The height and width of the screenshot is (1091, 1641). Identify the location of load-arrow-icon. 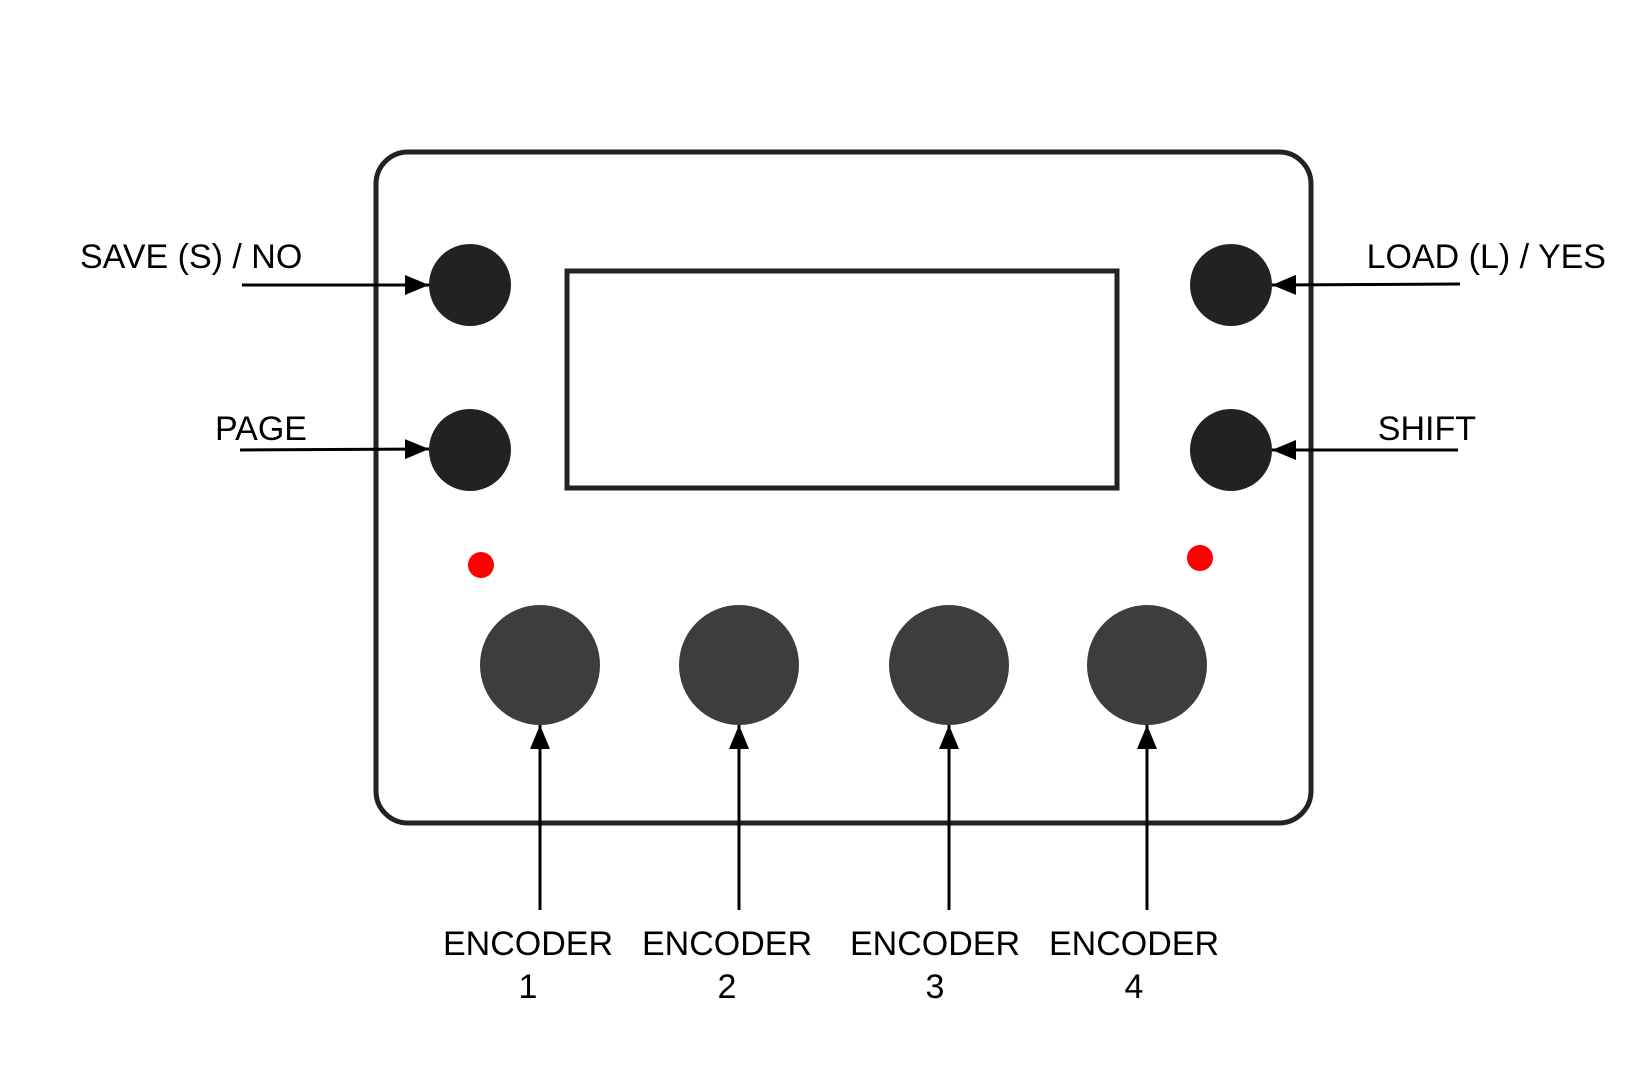
(1366, 284).